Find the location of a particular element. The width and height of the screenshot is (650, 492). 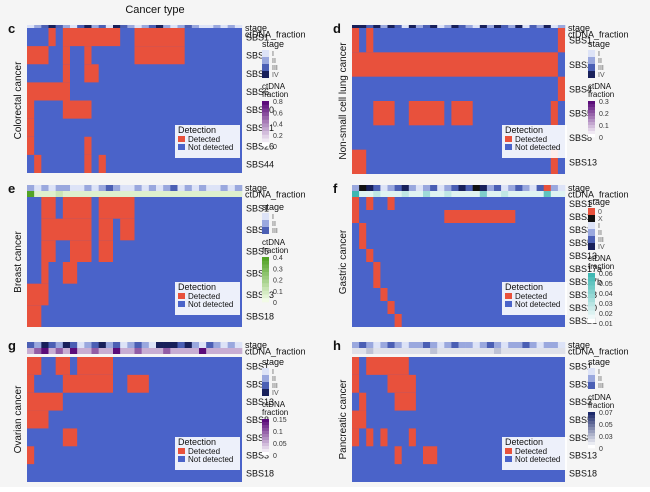

ctdna-legend-tick: 0.05 is located at coordinates (606, 425).